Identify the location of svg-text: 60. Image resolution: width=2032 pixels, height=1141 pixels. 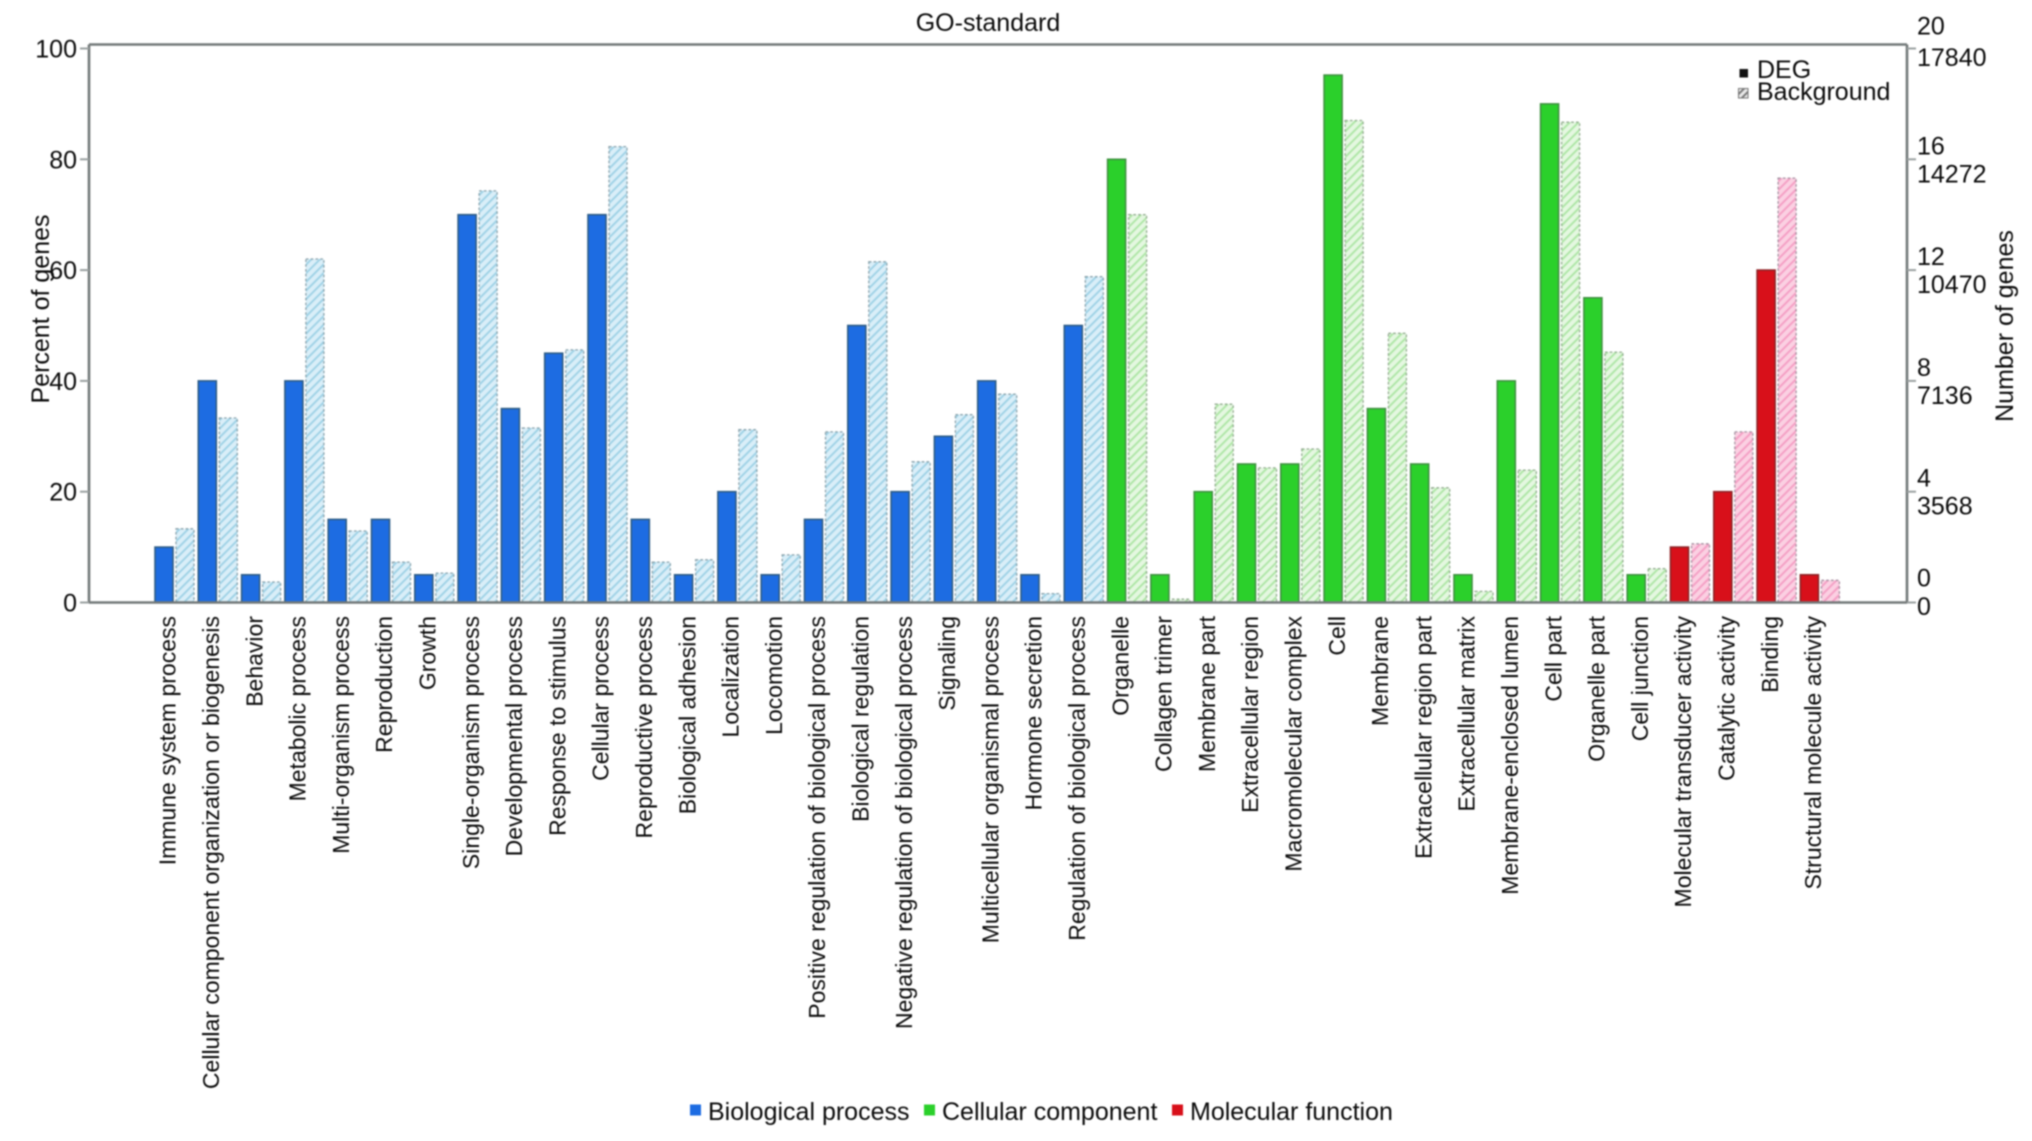
(63, 271).